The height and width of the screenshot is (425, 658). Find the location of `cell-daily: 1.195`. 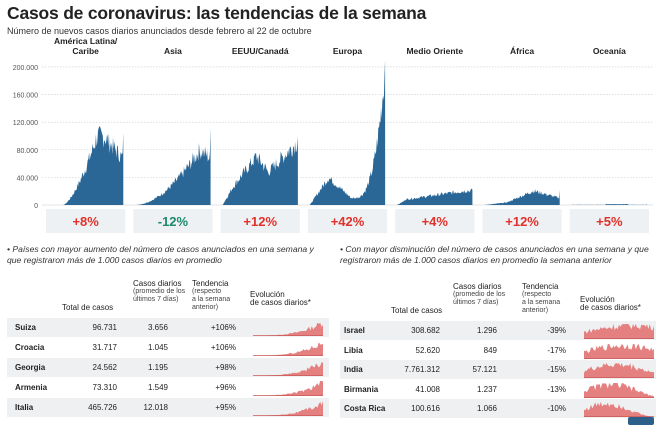

cell-daily: 1.195 is located at coordinates (157, 367).